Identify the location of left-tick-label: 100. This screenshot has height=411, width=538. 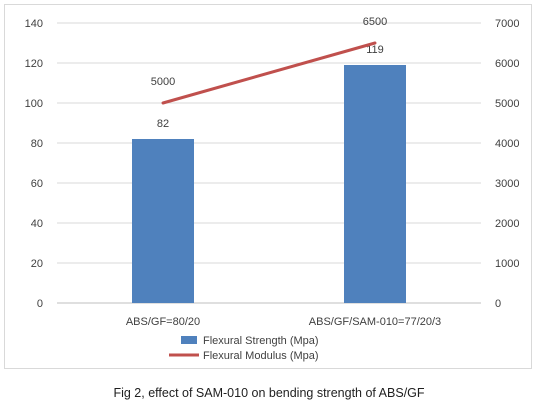
(34, 104).